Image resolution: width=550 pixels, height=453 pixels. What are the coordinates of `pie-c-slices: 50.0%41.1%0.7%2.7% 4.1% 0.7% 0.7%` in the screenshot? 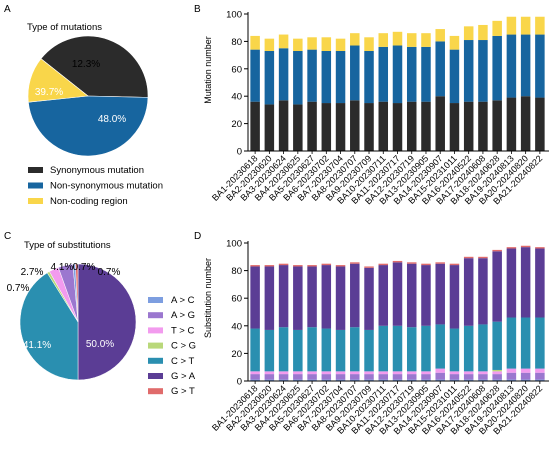 It's located at (72, 321).